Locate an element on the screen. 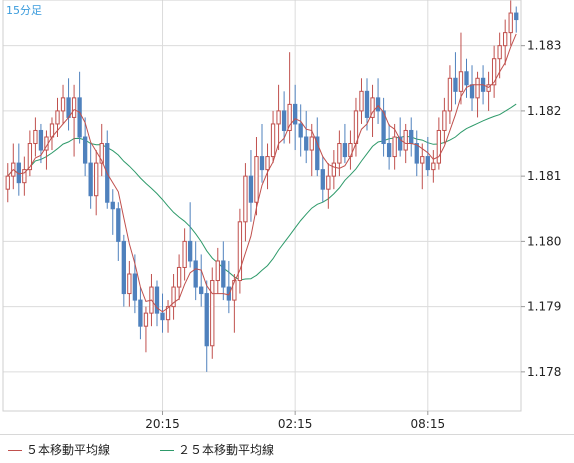 This screenshot has width=574, height=463. y-tick-label: 1.178 is located at coordinates (544, 372).